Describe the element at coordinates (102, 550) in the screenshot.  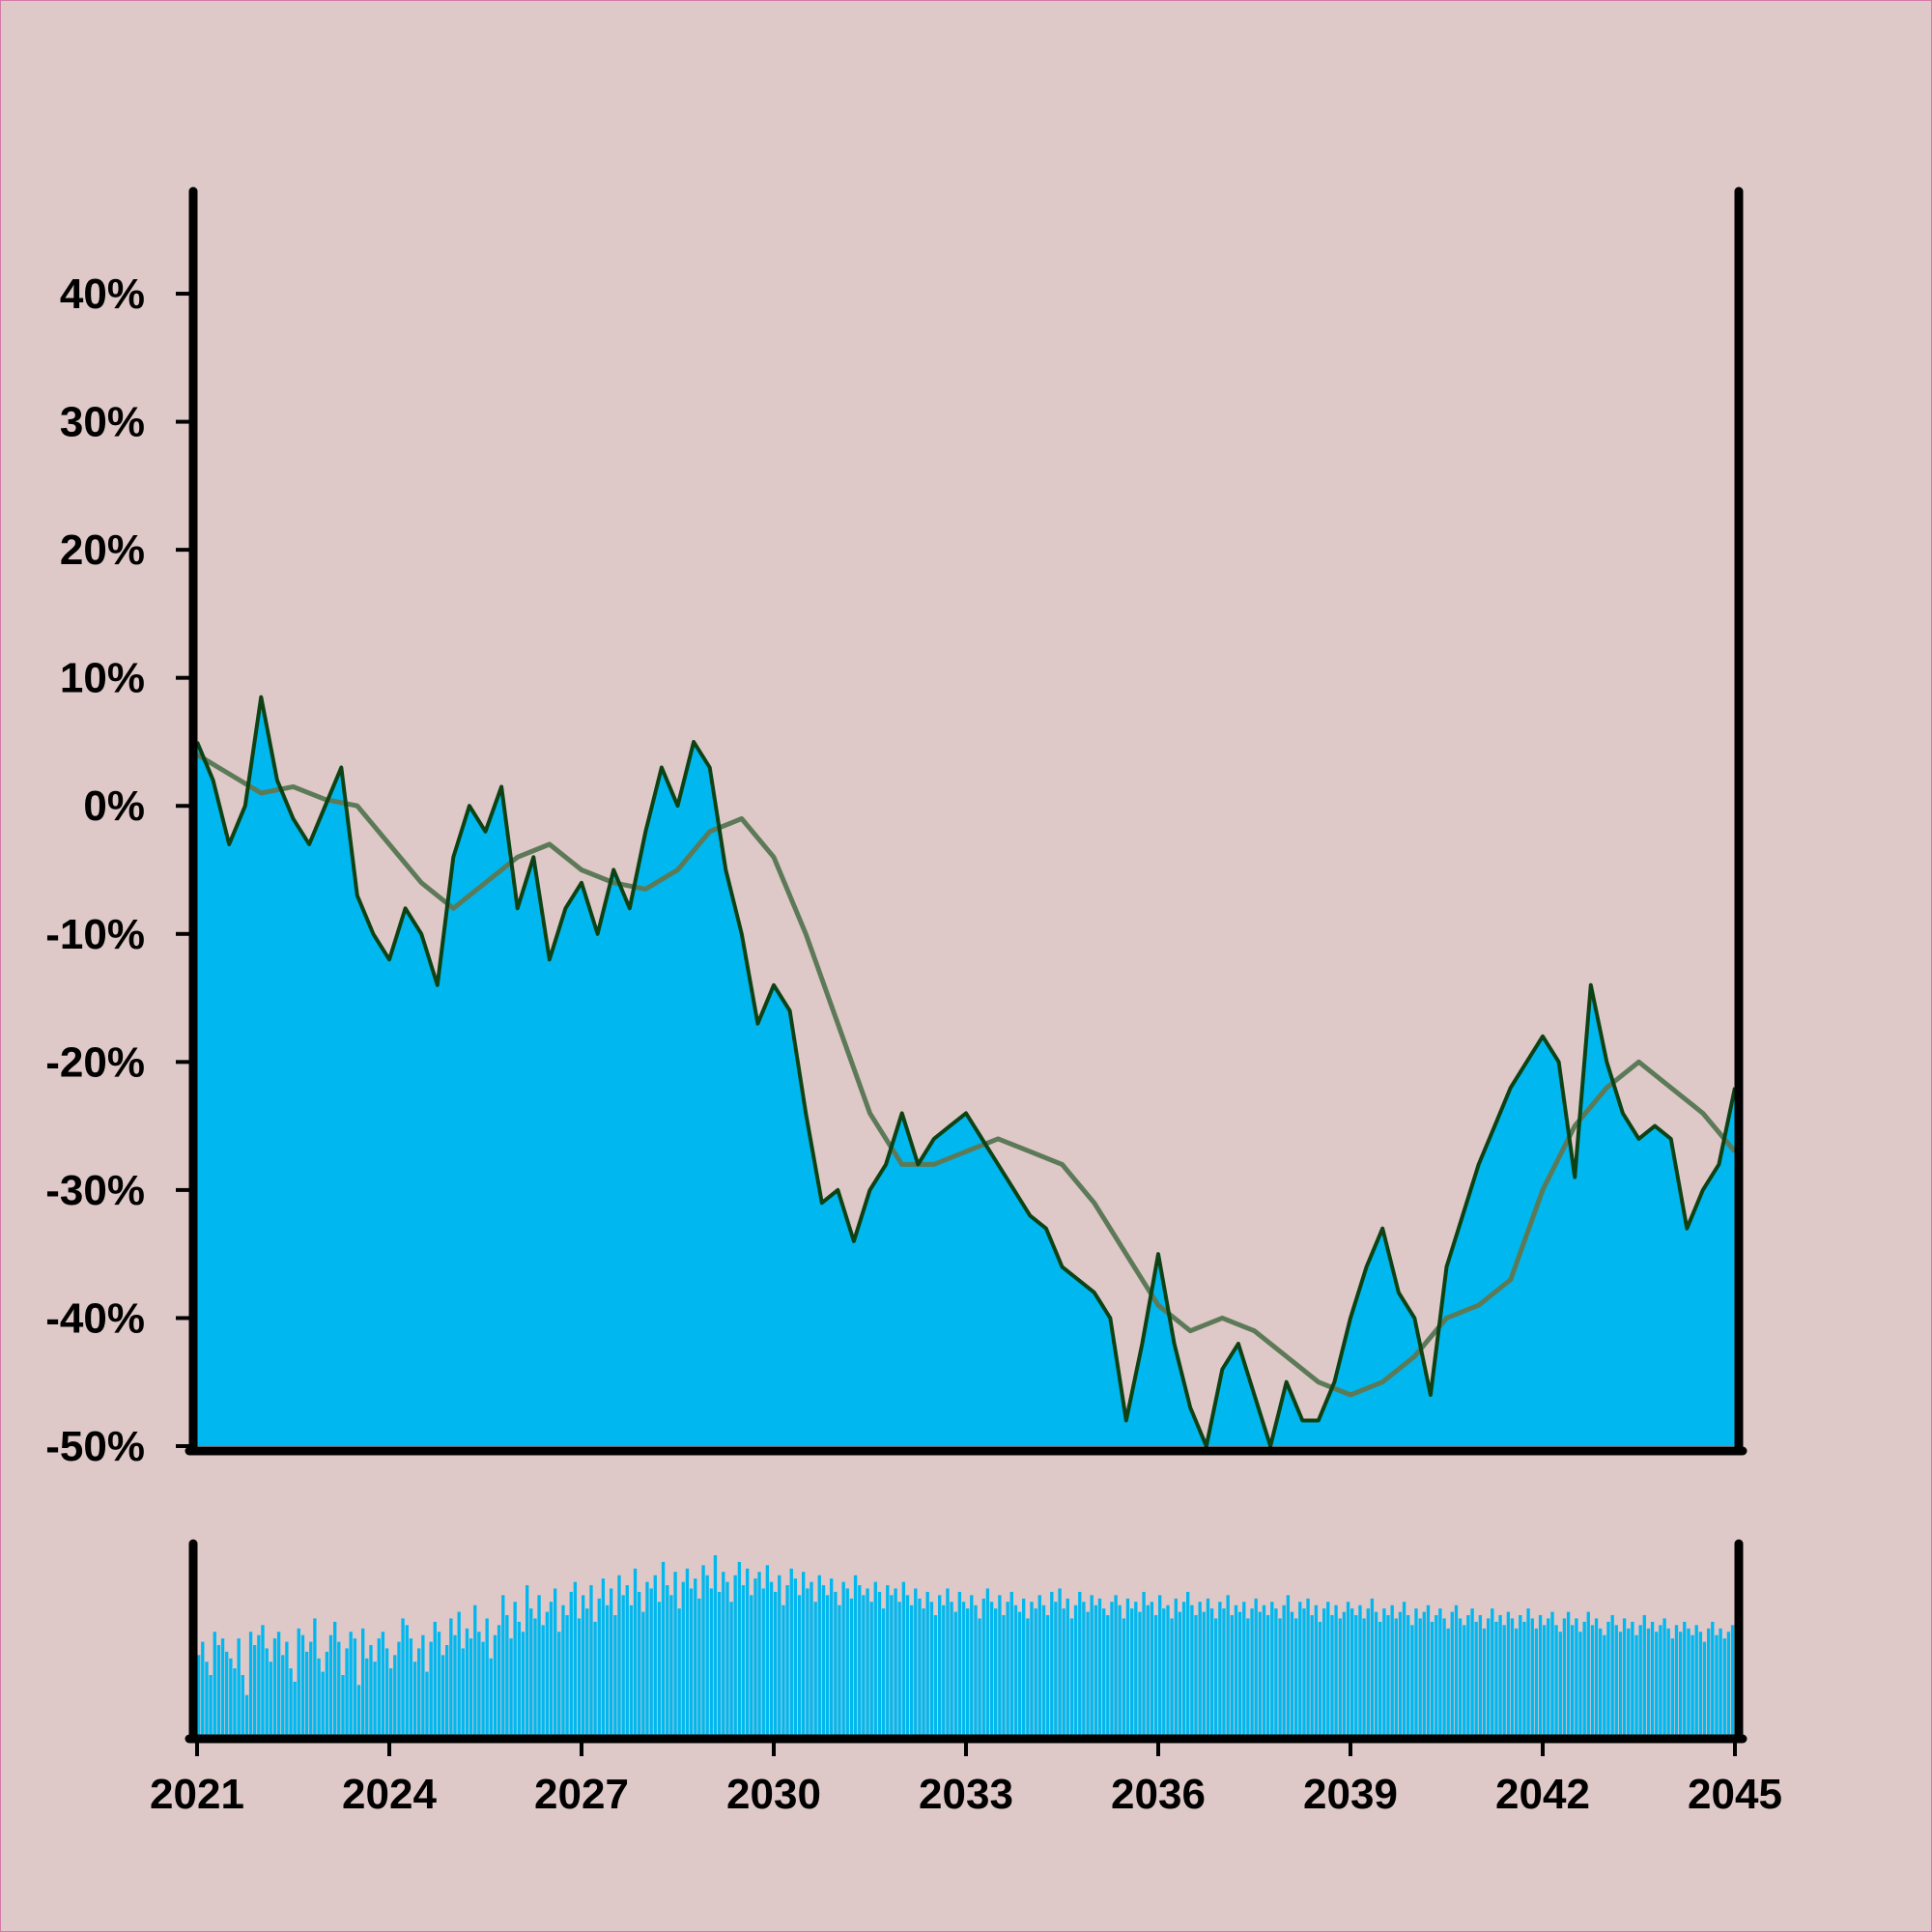
I see `y-tick-label: 20%` at that location.